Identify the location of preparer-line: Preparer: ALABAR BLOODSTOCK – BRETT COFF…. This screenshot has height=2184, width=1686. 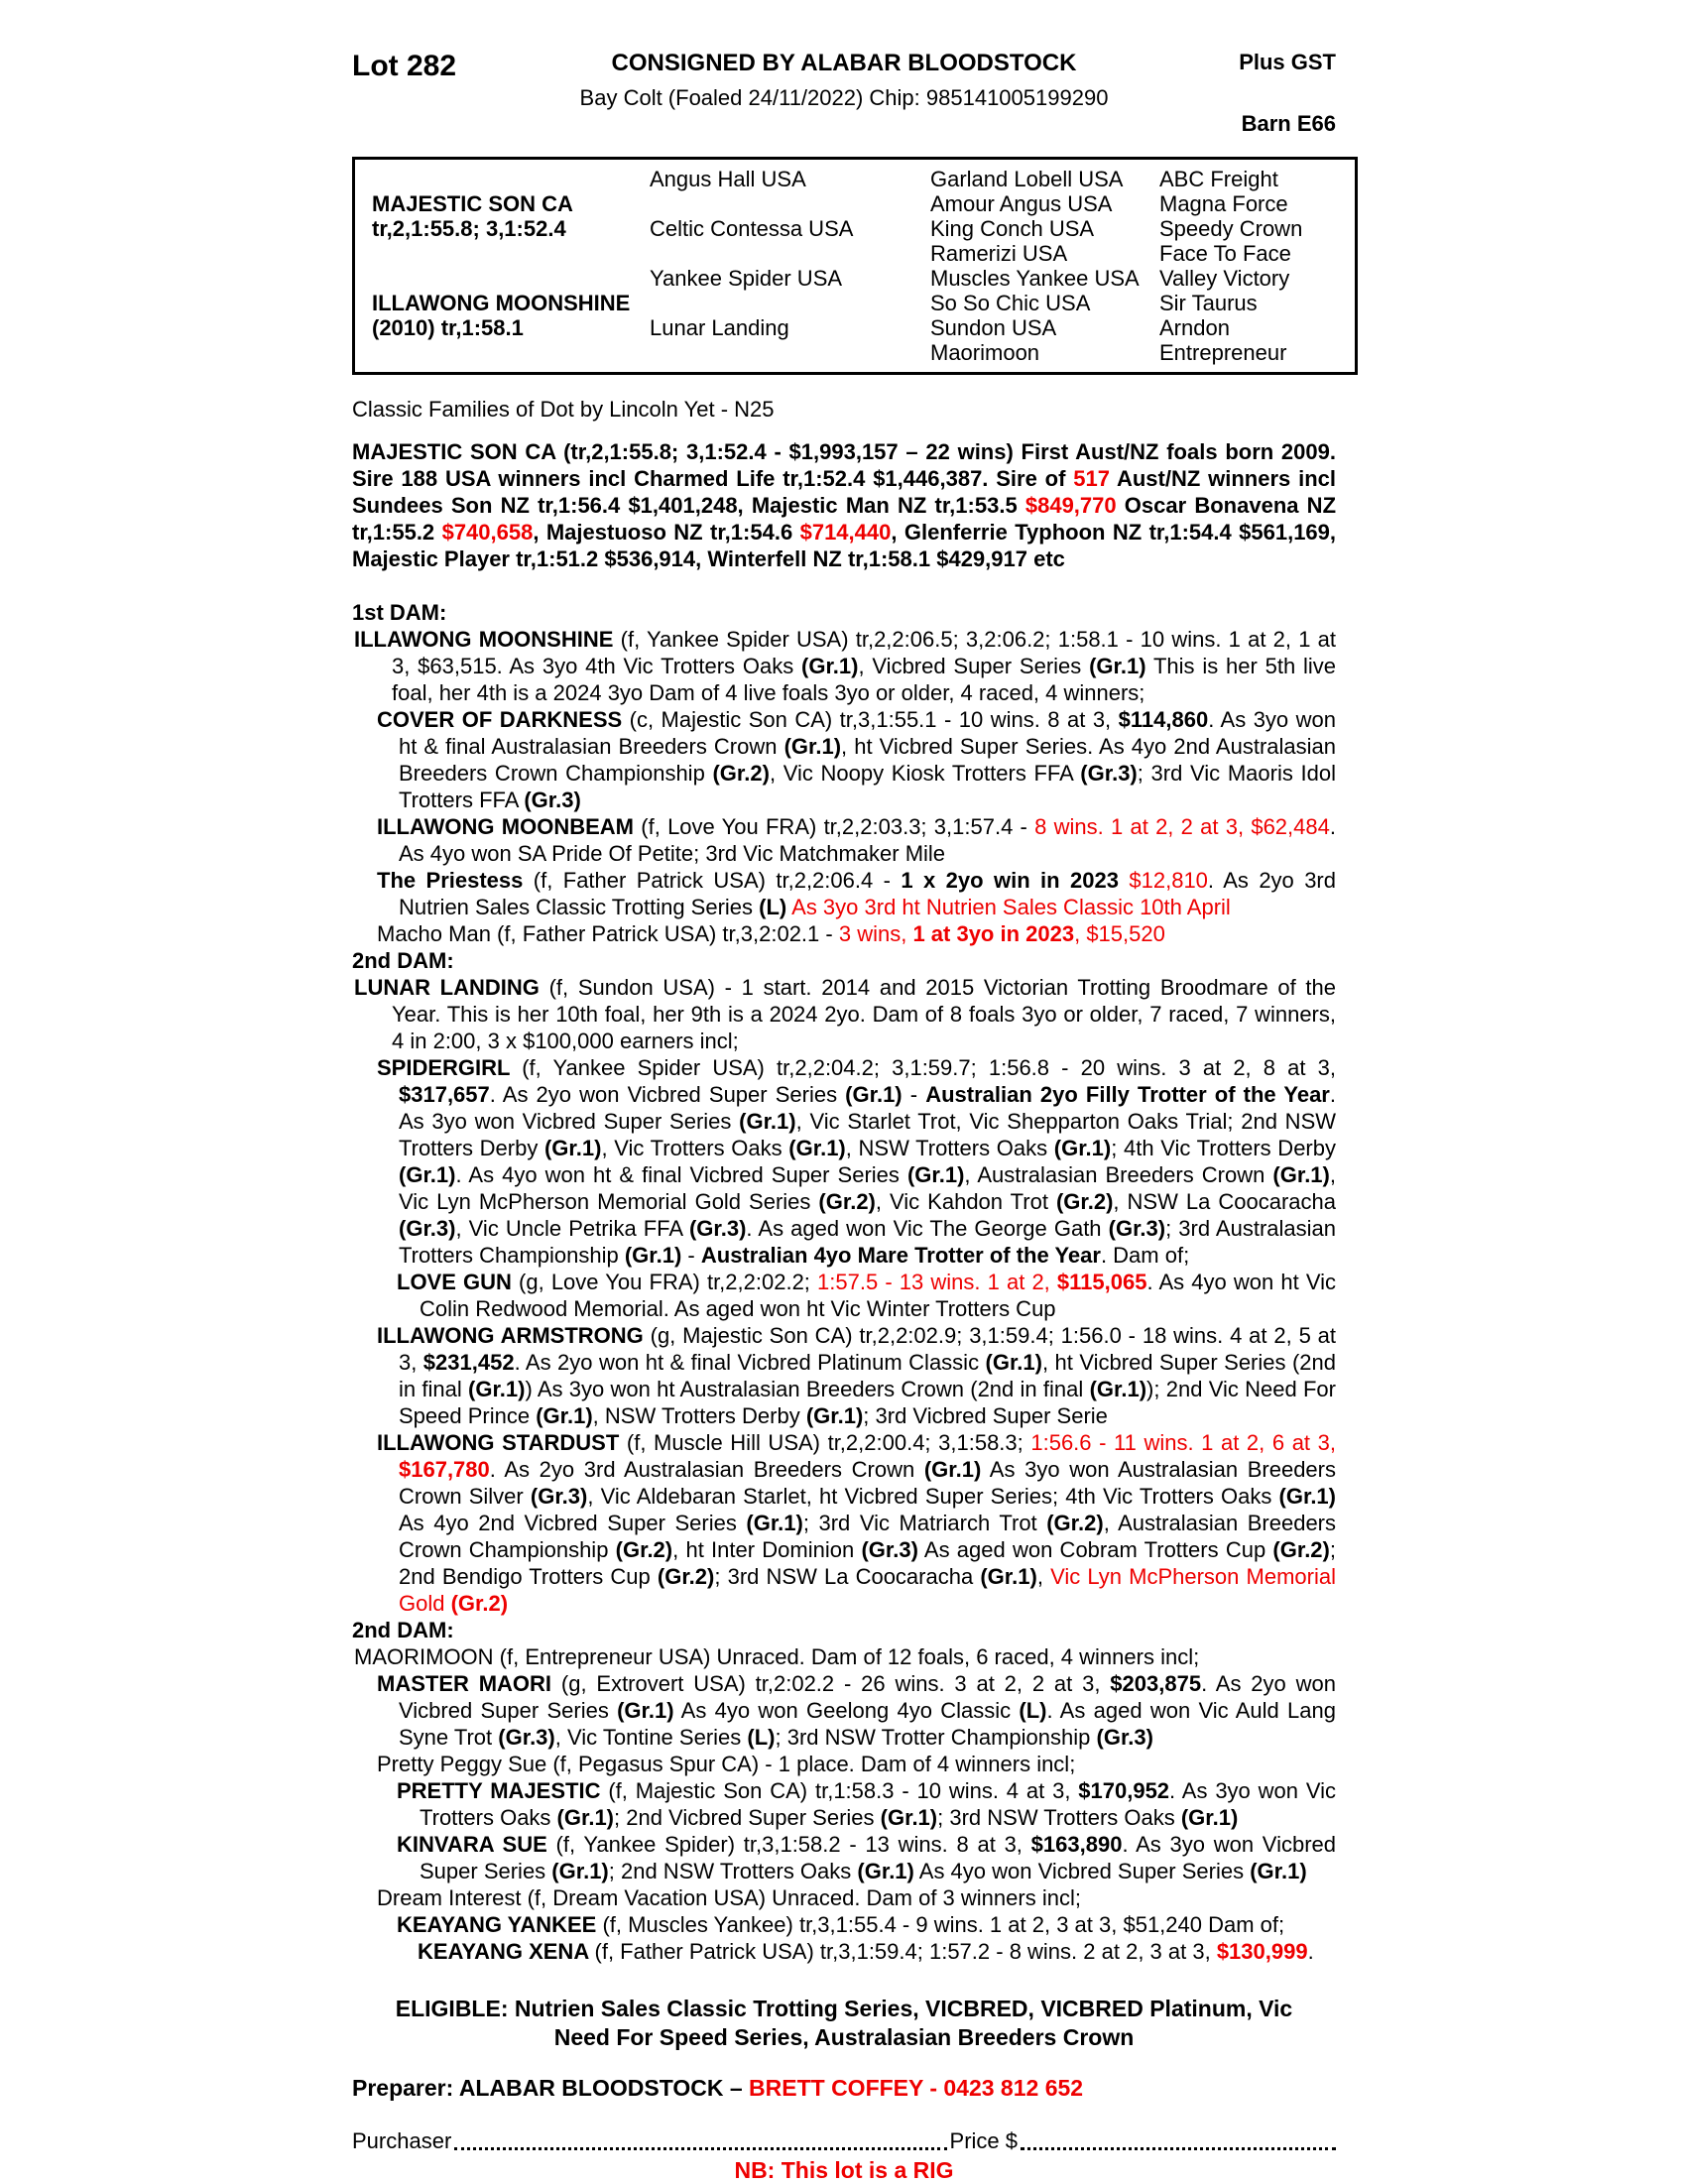
(844, 2088).